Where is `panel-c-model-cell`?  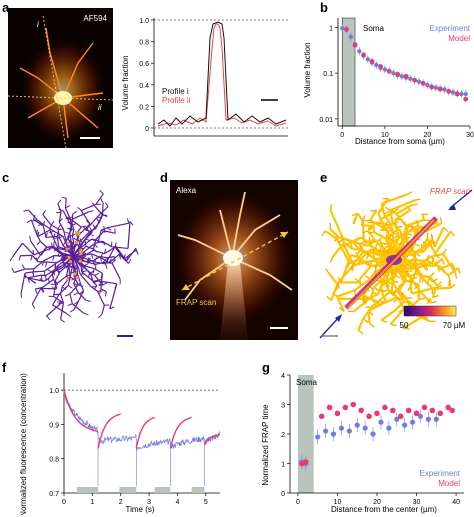 panel-c-model-cell is located at coordinates (74, 263).